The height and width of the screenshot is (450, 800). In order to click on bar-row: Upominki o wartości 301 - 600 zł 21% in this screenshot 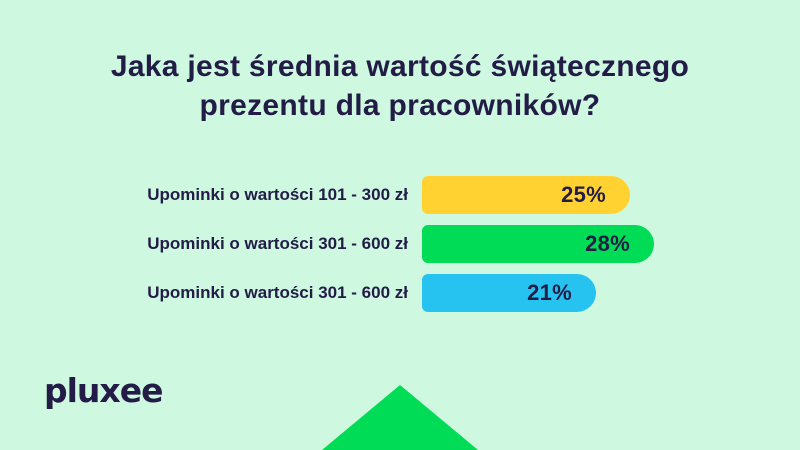, I will do `click(400, 293)`.